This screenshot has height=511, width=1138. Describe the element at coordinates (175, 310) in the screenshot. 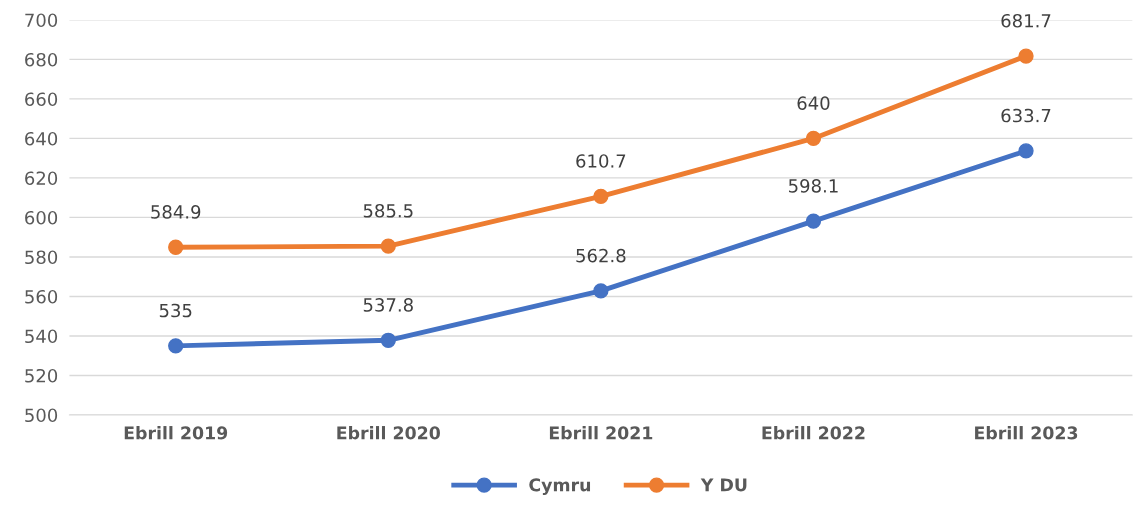

I see `data-label: 535` at that location.